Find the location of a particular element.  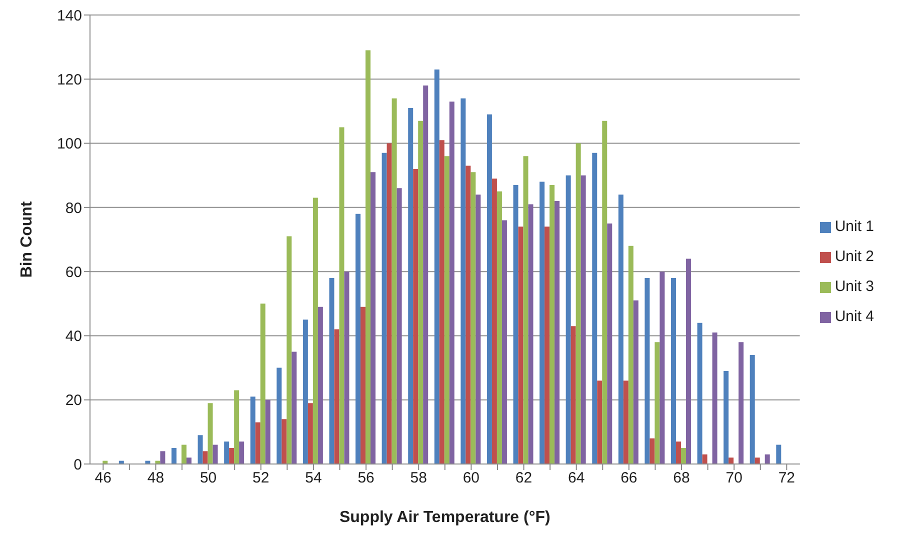

y-tick-label: 60 is located at coordinates (73, 272).